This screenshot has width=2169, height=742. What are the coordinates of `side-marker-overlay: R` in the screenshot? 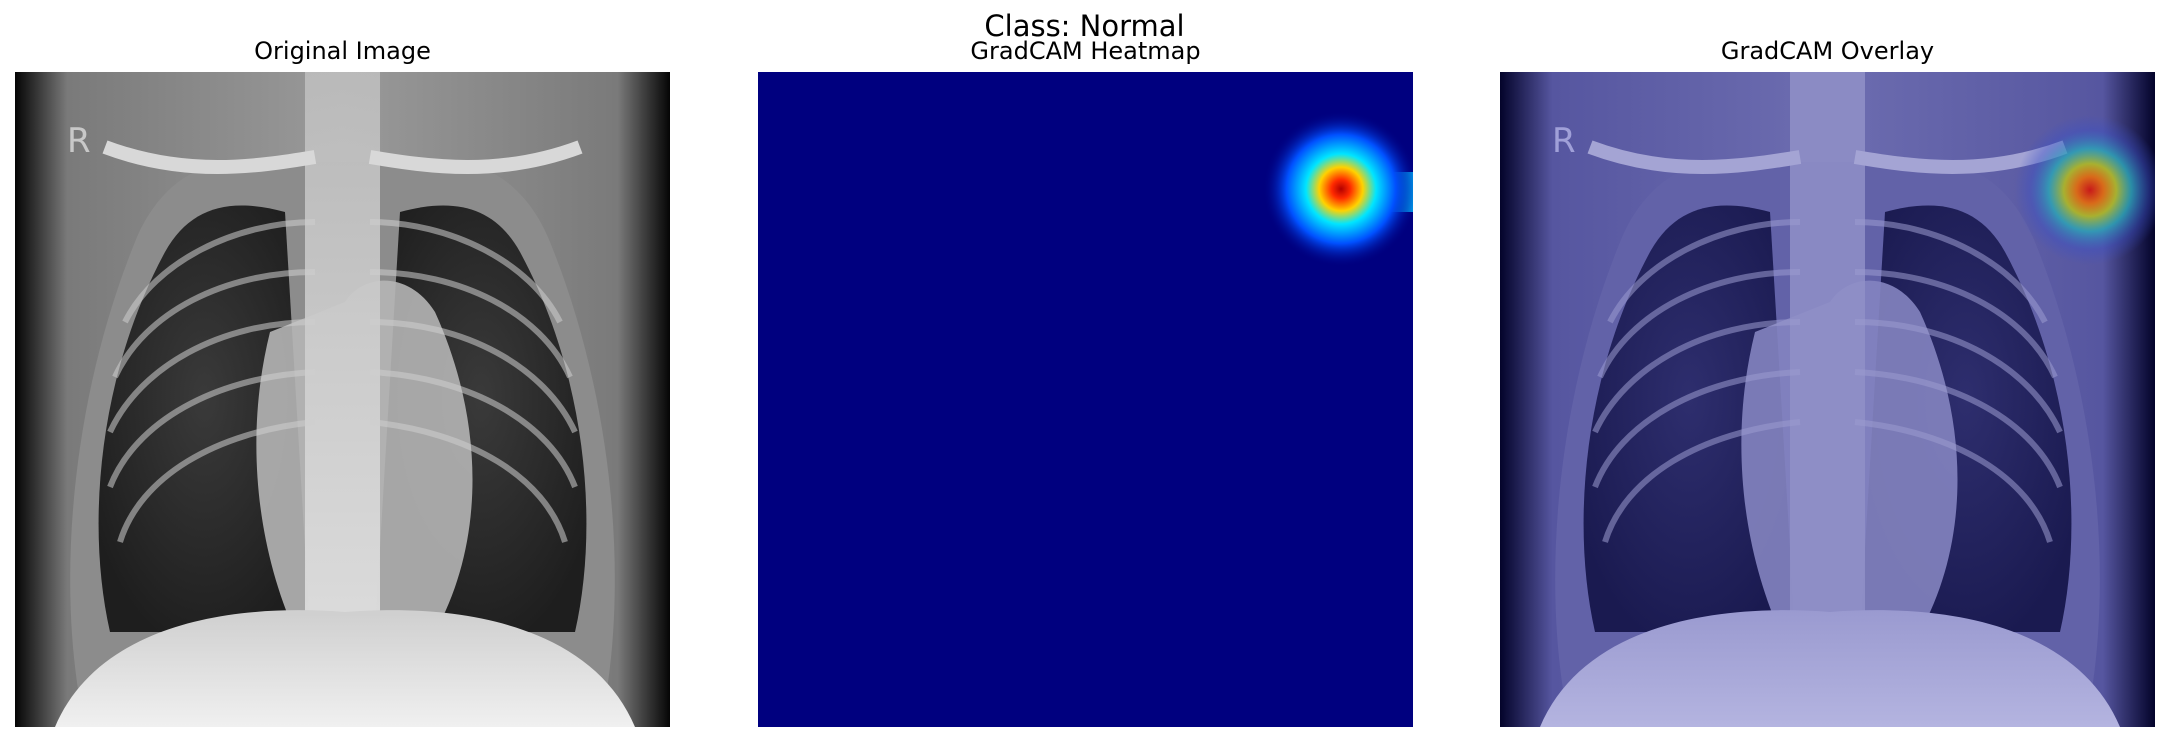 It's located at (1564, 141).